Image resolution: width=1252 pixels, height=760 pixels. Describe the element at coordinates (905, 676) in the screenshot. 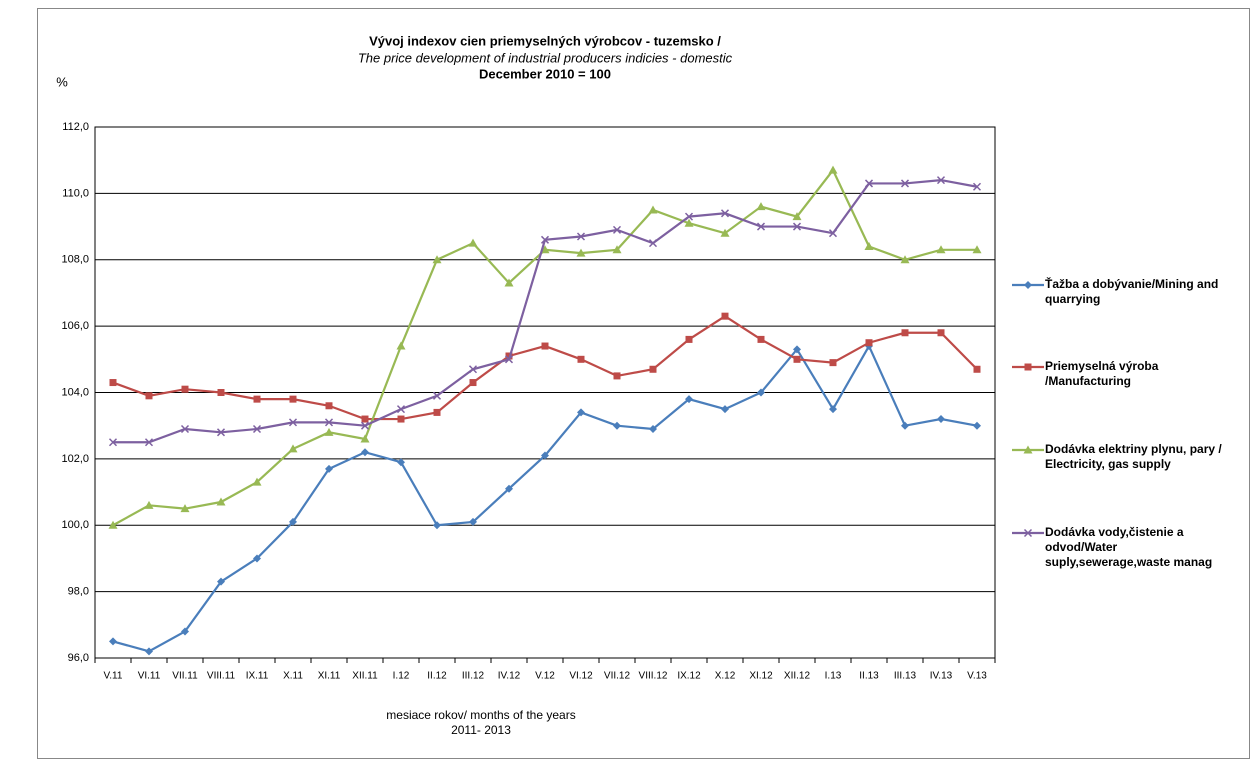

I see `x-tick-label: III.13` at that location.